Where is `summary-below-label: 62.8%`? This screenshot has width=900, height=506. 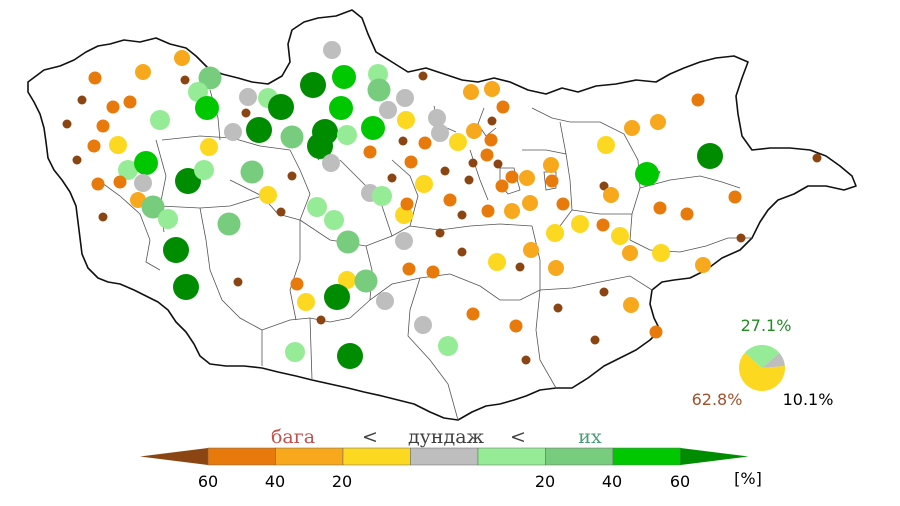 summary-below-label: 62.8% is located at coordinates (717, 399).